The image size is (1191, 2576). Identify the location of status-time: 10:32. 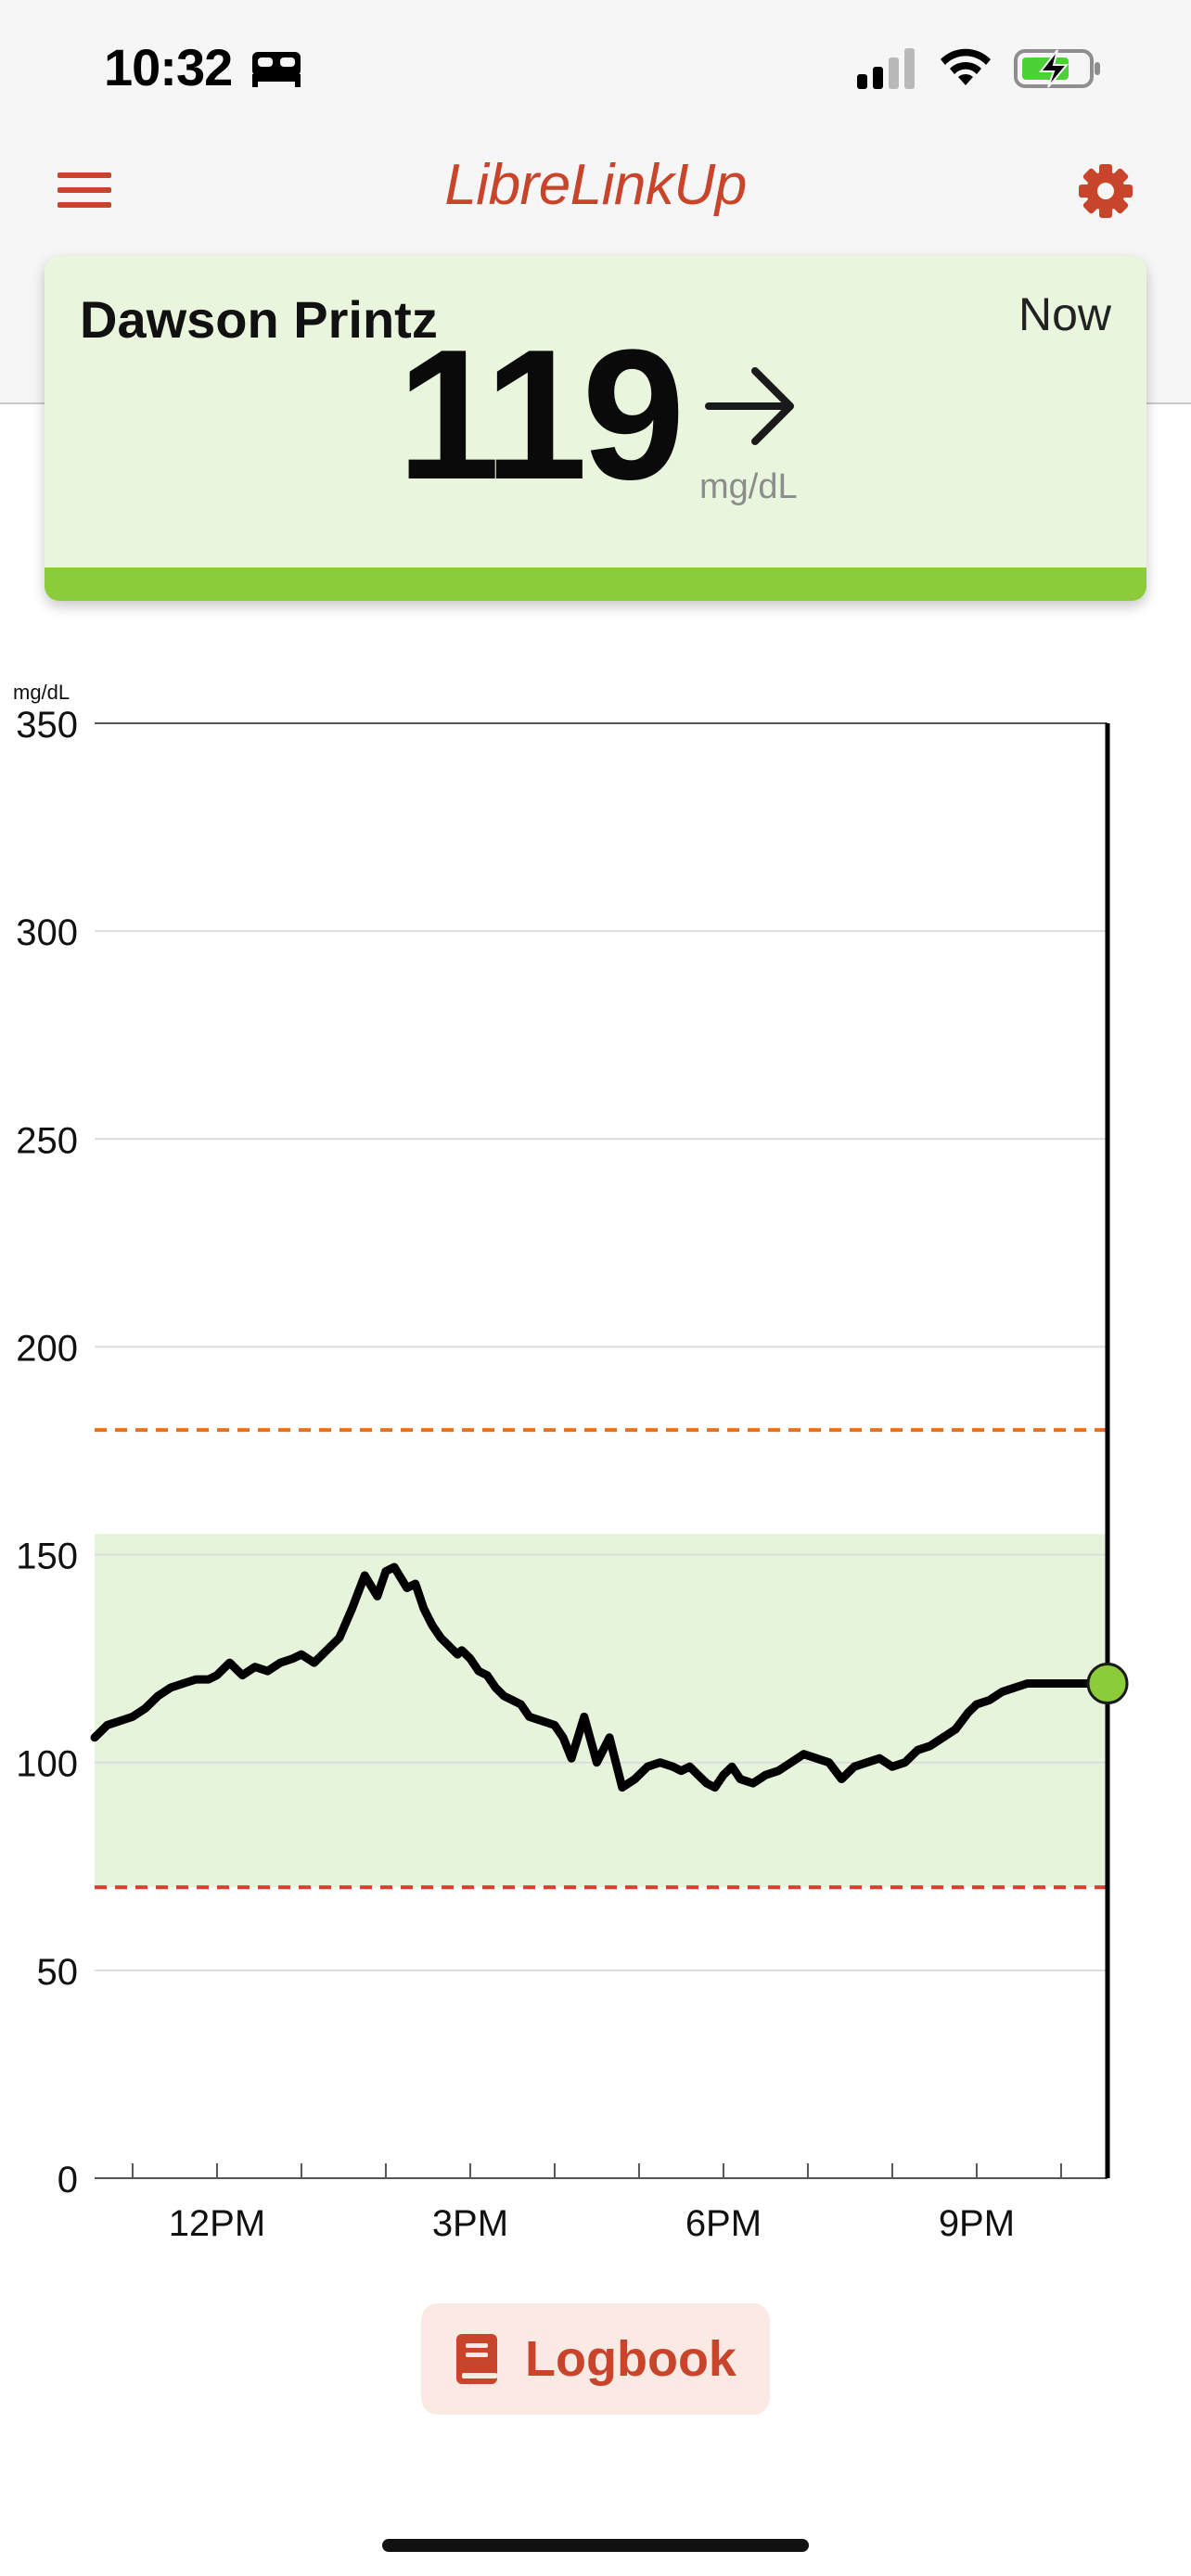
(168, 67).